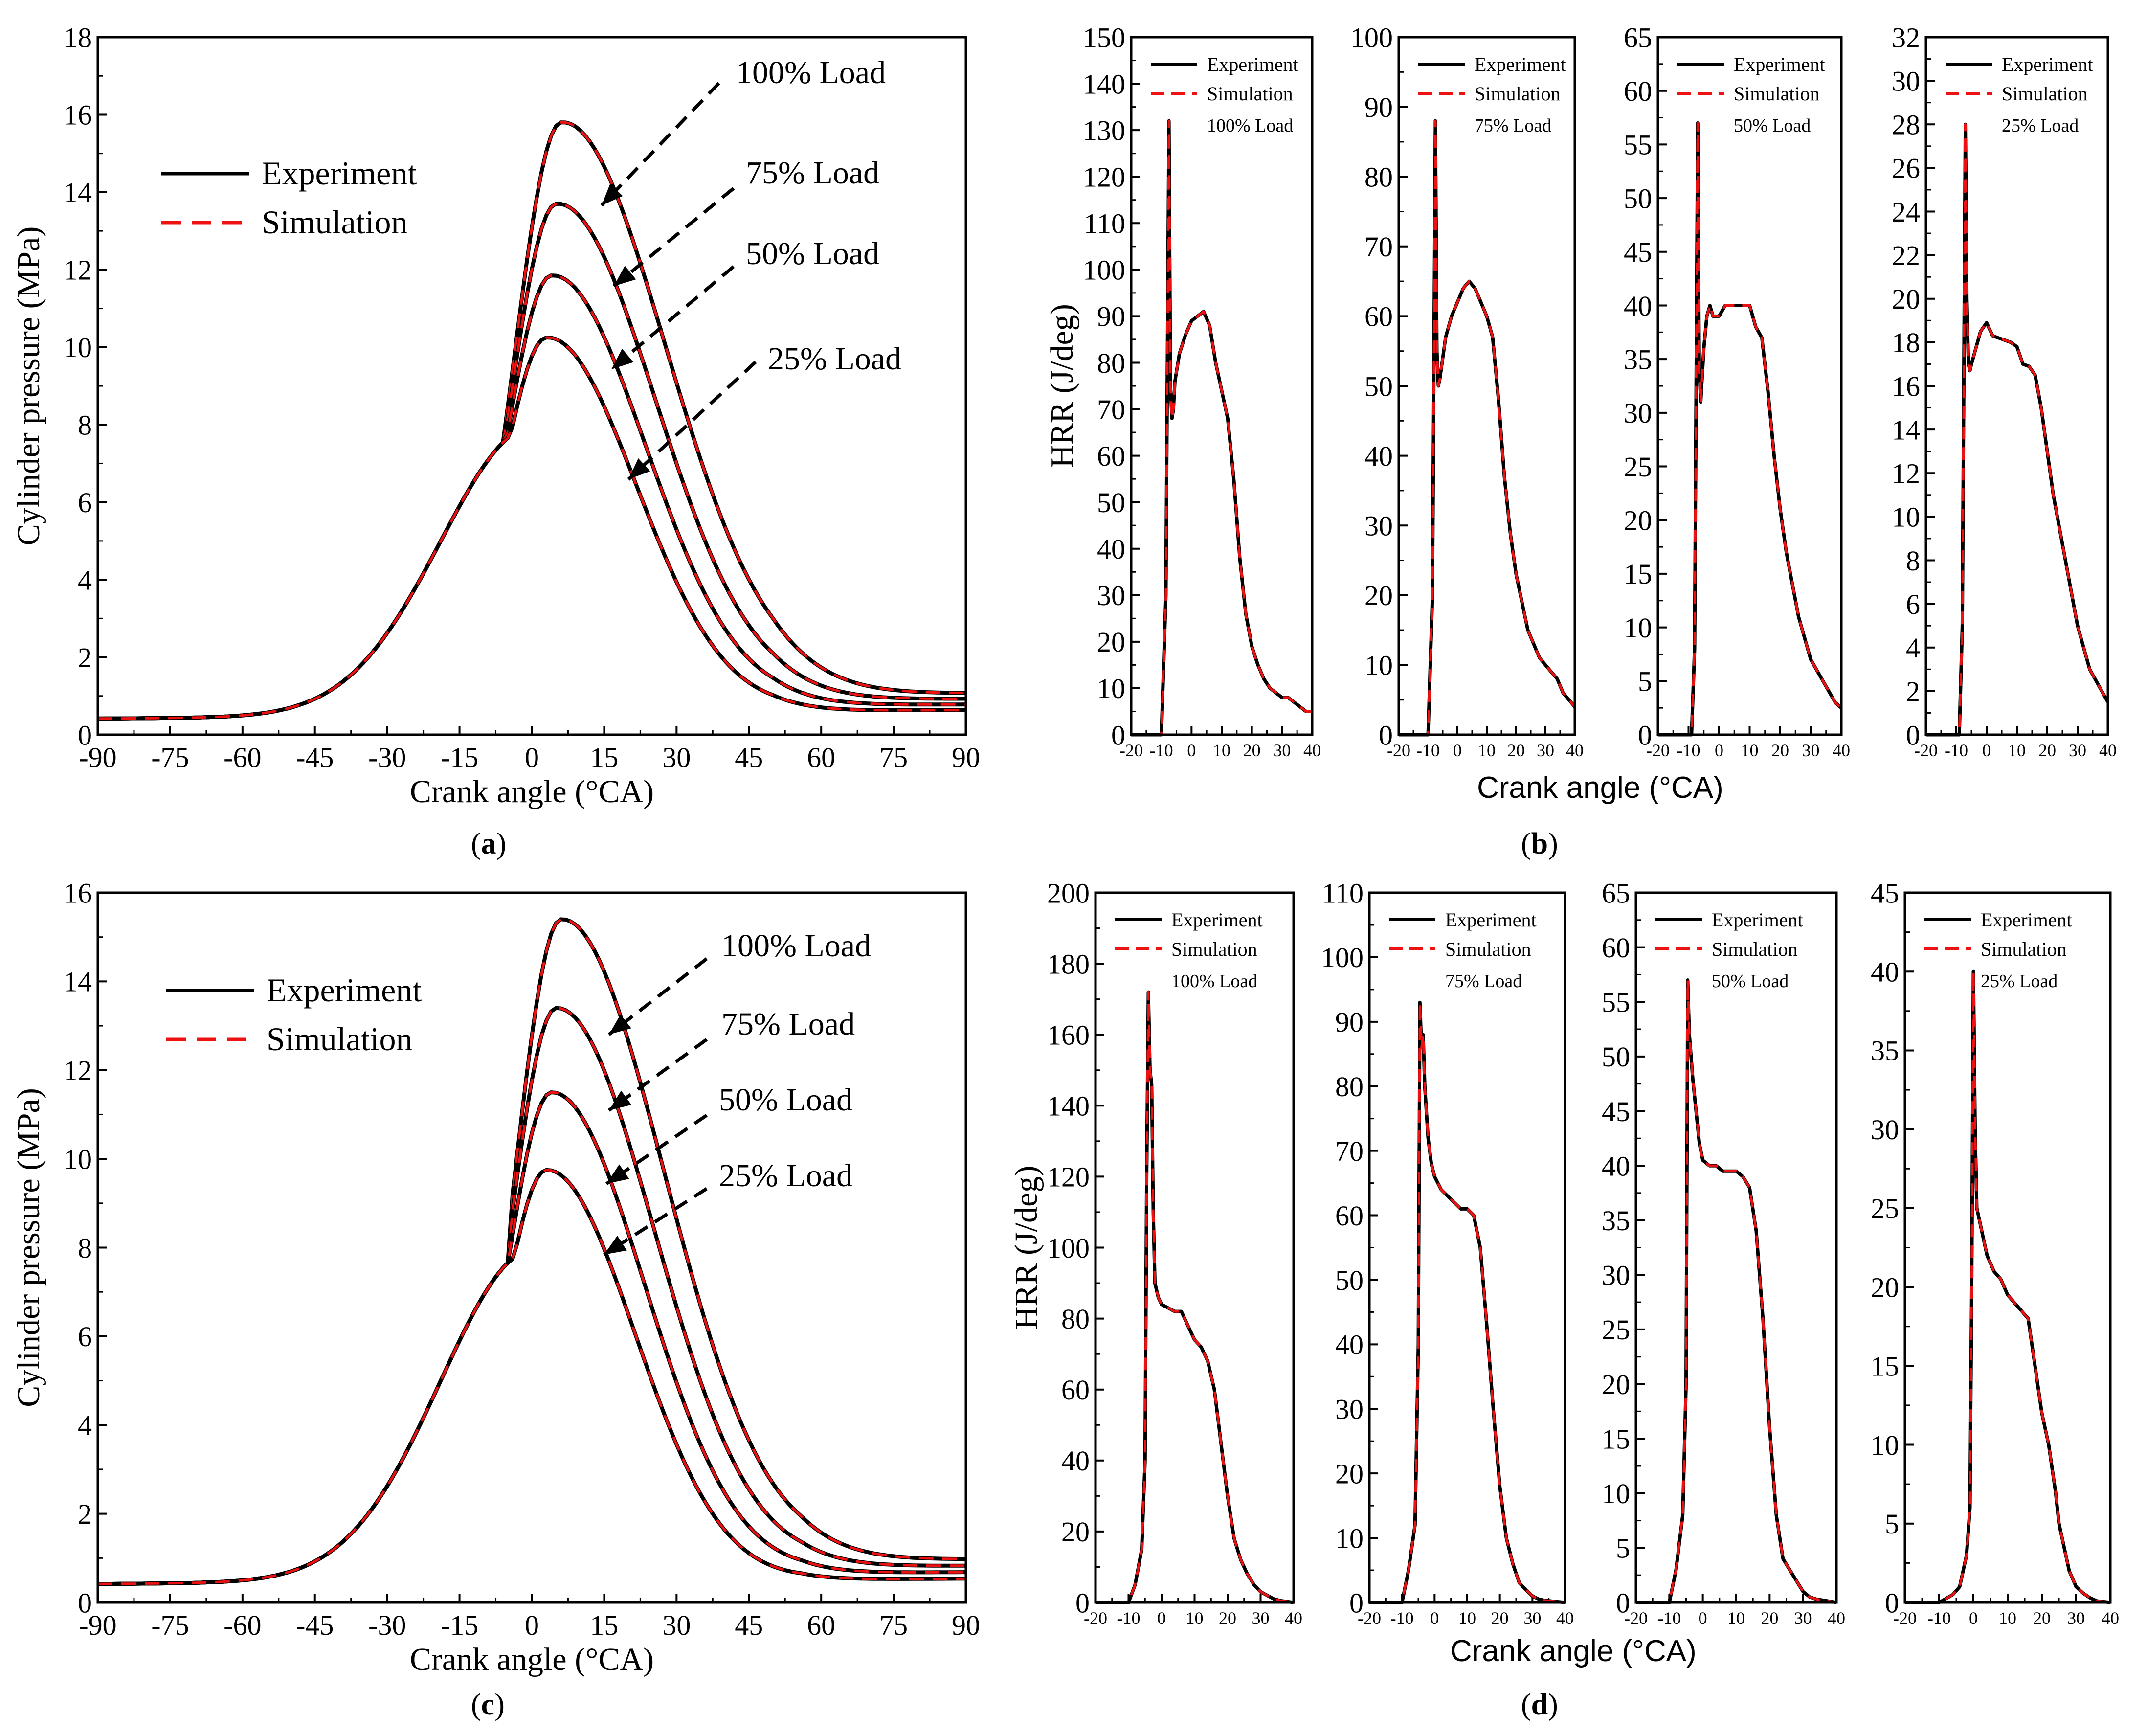  Describe the element at coordinates (1194, 1247) in the screenshot. I see `panel-d1-frame` at that location.